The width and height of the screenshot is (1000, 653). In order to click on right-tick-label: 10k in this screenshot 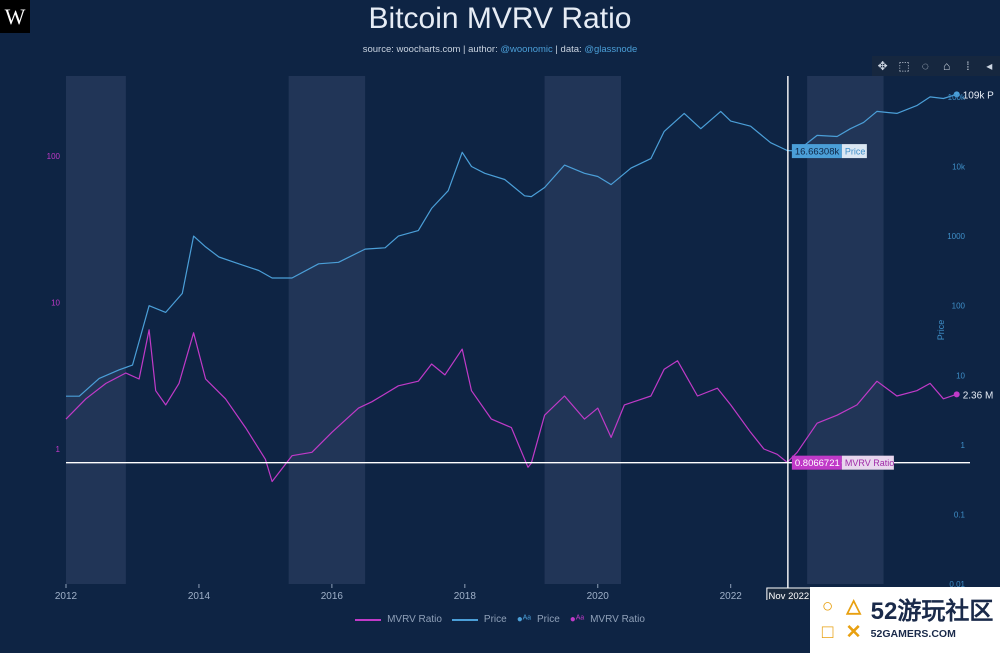, I will do `click(959, 167)`.